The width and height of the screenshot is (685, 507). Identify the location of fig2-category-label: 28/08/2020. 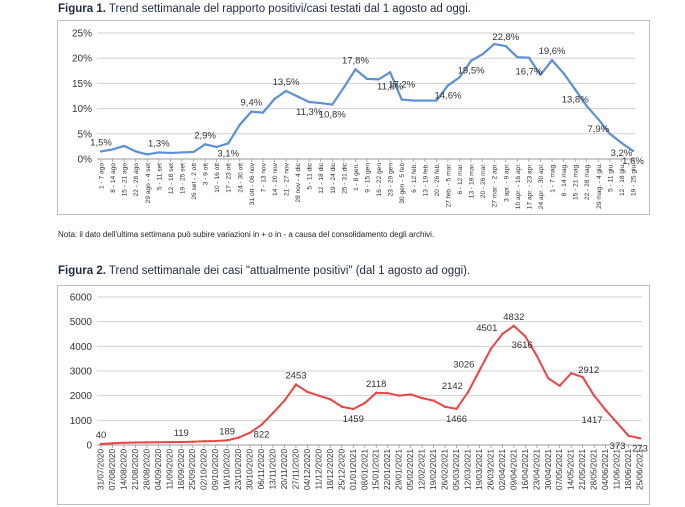
(146, 469).